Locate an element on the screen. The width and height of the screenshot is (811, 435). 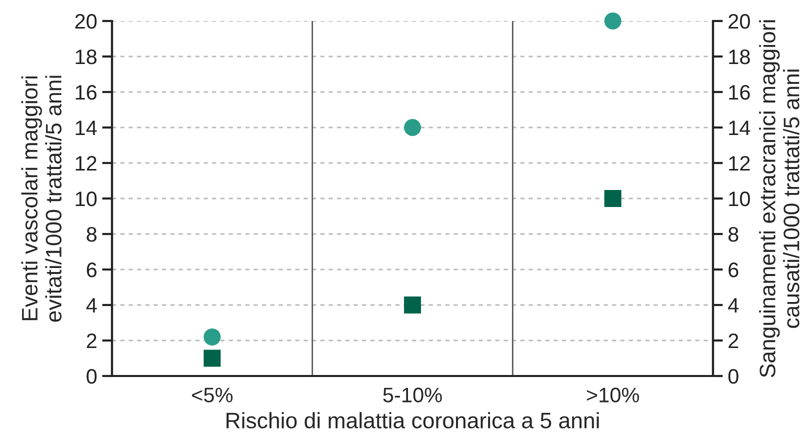
y-tick-label: 20 is located at coordinates (86, 21).